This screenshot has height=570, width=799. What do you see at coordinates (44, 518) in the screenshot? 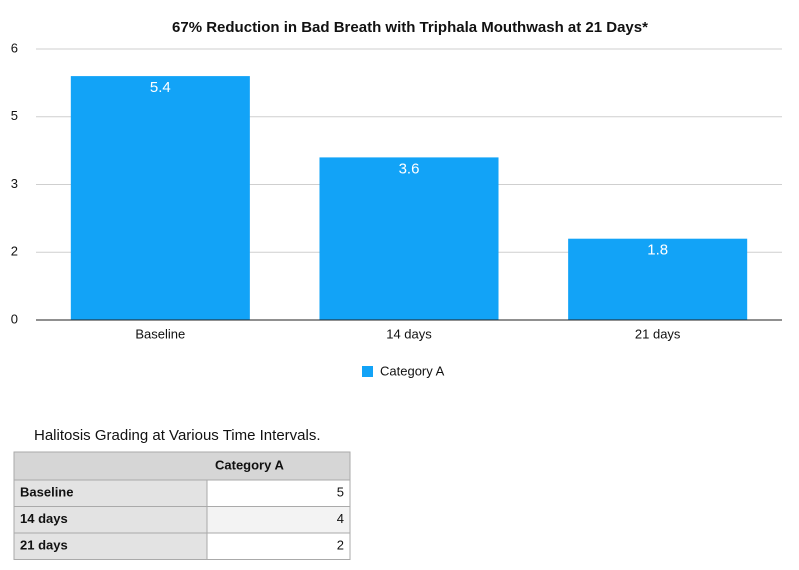
I see `row-label: 14 days` at bounding box center [44, 518].